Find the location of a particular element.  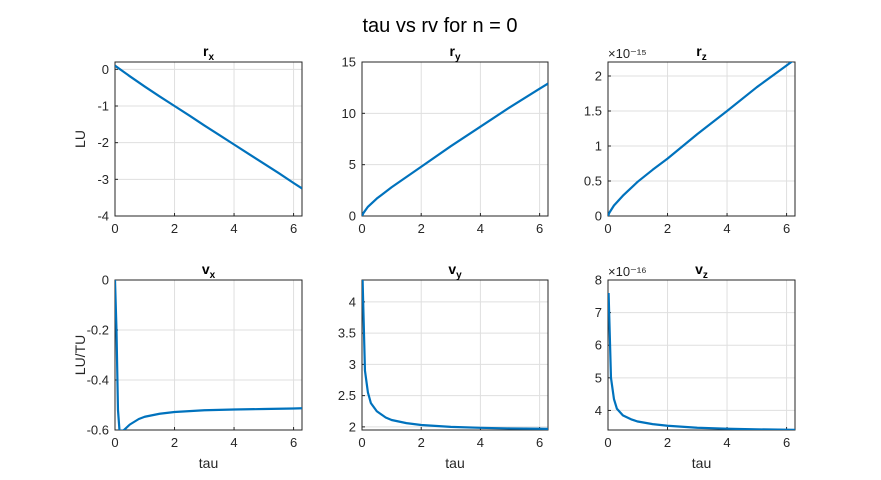

y-tick-label: 7 is located at coordinates (598, 312).